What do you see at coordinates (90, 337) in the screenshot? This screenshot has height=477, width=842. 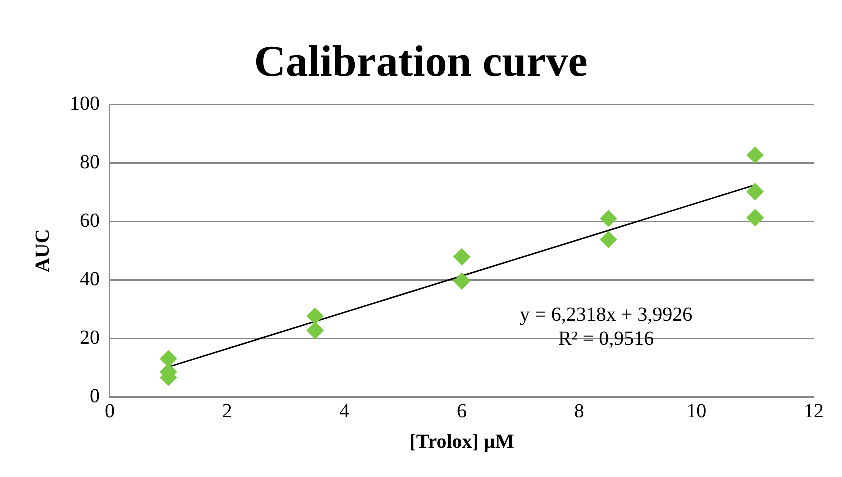 I see `y-tick-label: 20` at bounding box center [90, 337].